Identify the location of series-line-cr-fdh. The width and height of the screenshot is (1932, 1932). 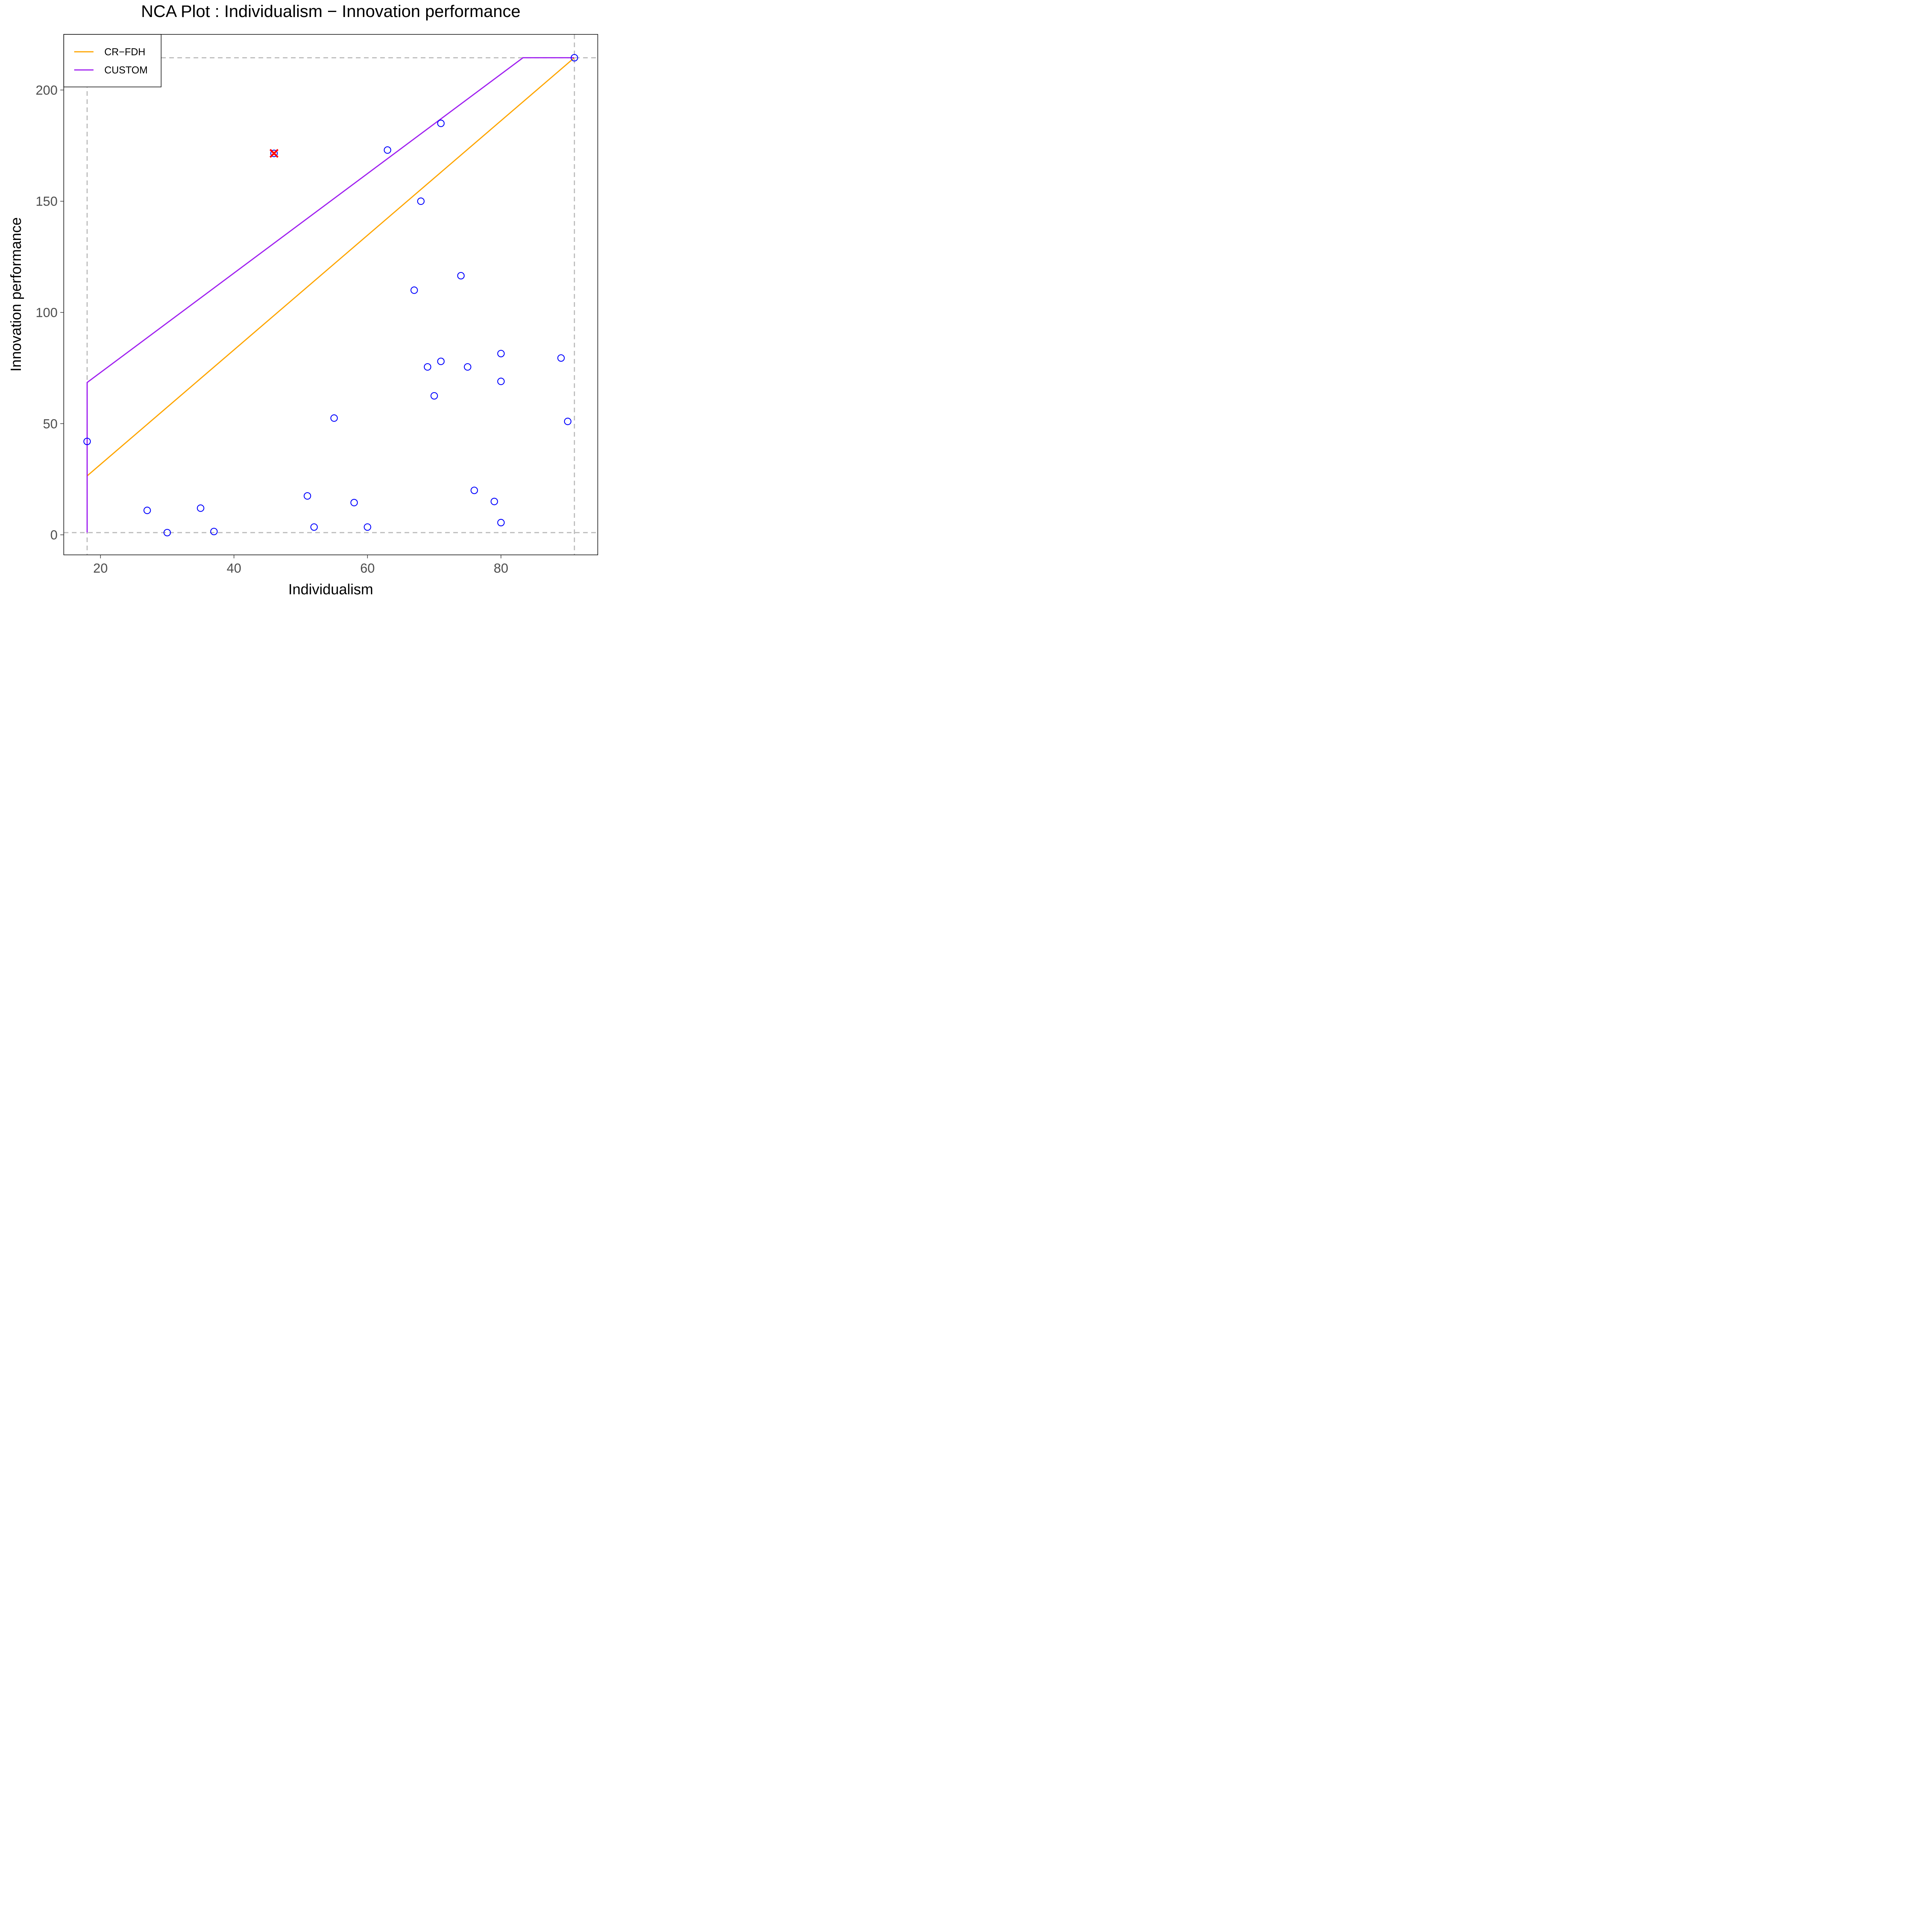
(331, 266).